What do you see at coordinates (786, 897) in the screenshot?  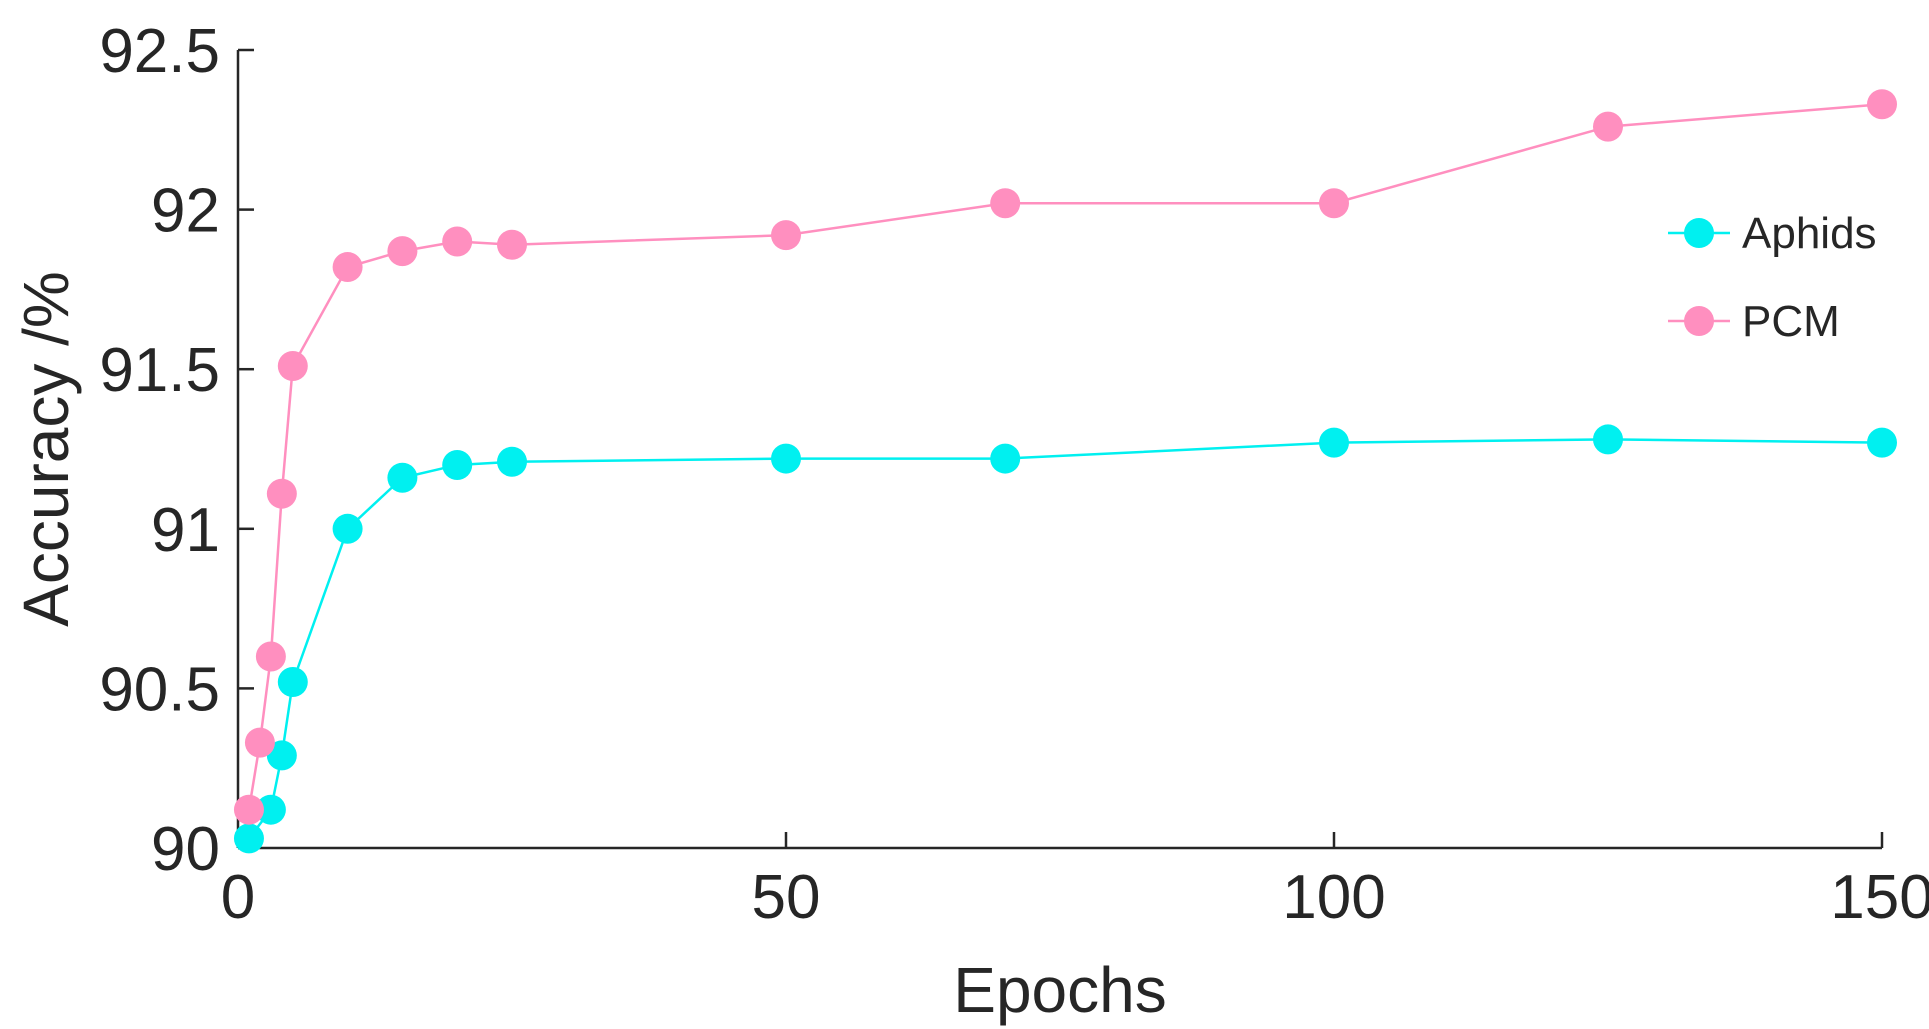 I see `x-tick-label: 50` at bounding box center [786, 897].